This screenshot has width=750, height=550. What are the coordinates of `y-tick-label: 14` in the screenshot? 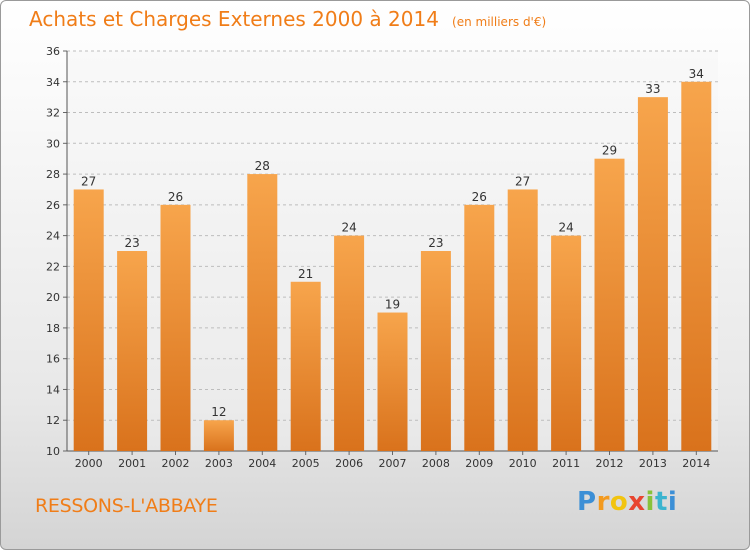 It's located at (53, 389).